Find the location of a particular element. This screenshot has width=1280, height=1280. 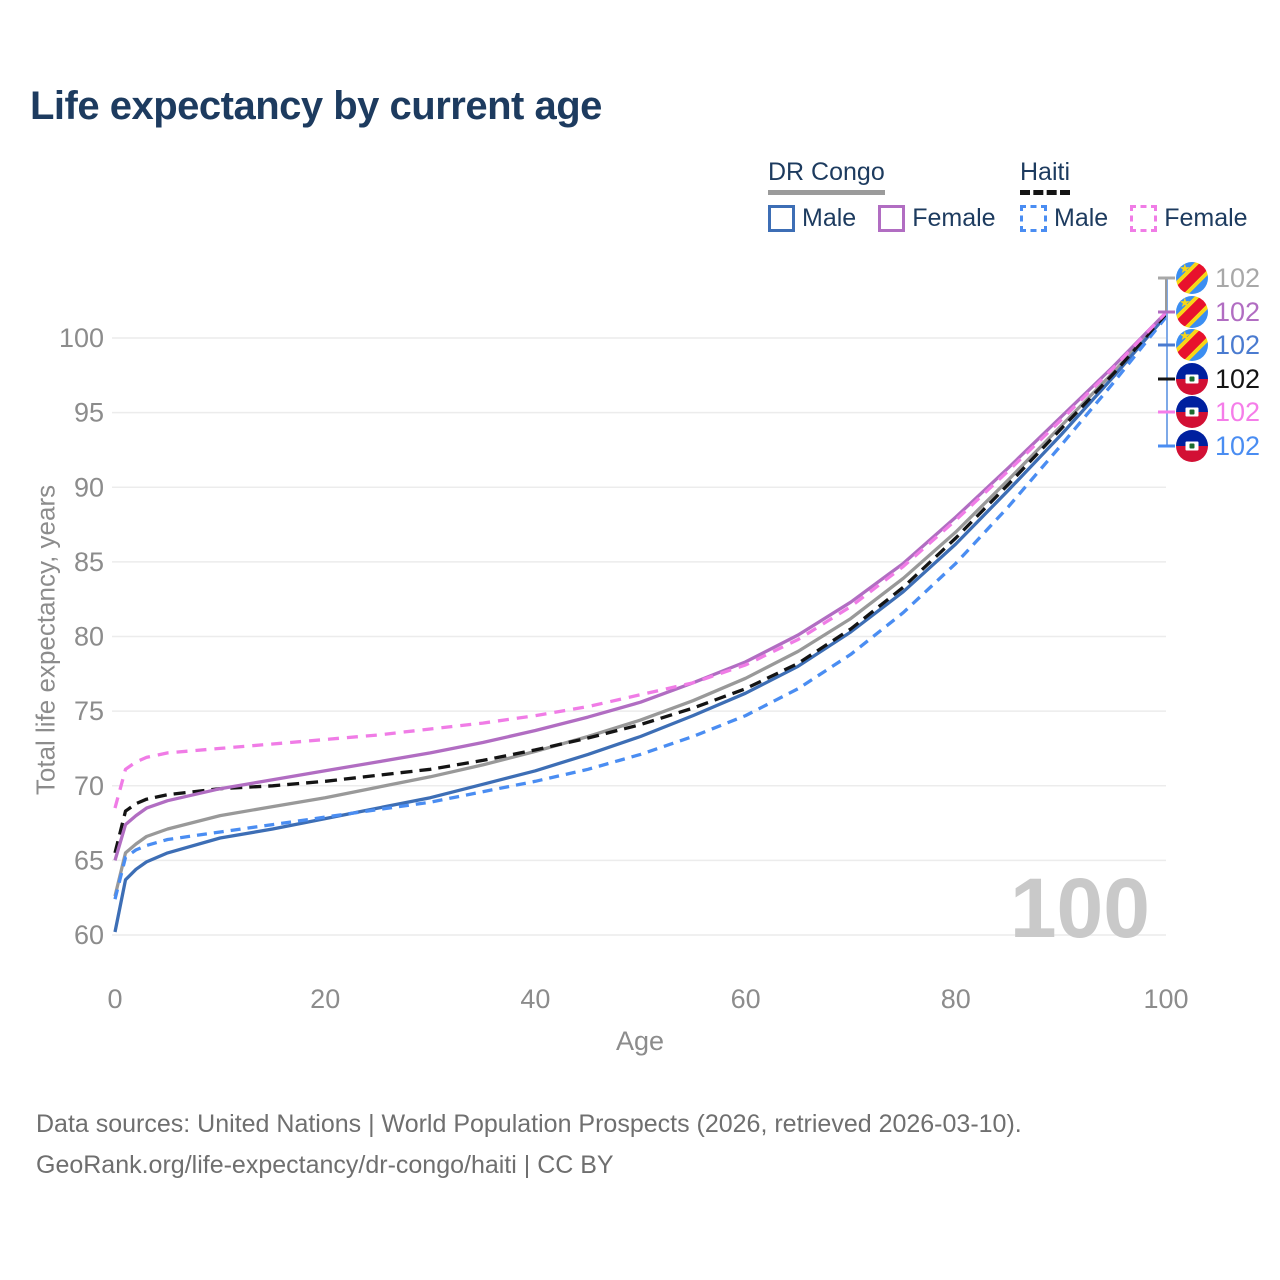

end-label-row-drc-1: ★ 102 is located at coordinates (1218, 312).